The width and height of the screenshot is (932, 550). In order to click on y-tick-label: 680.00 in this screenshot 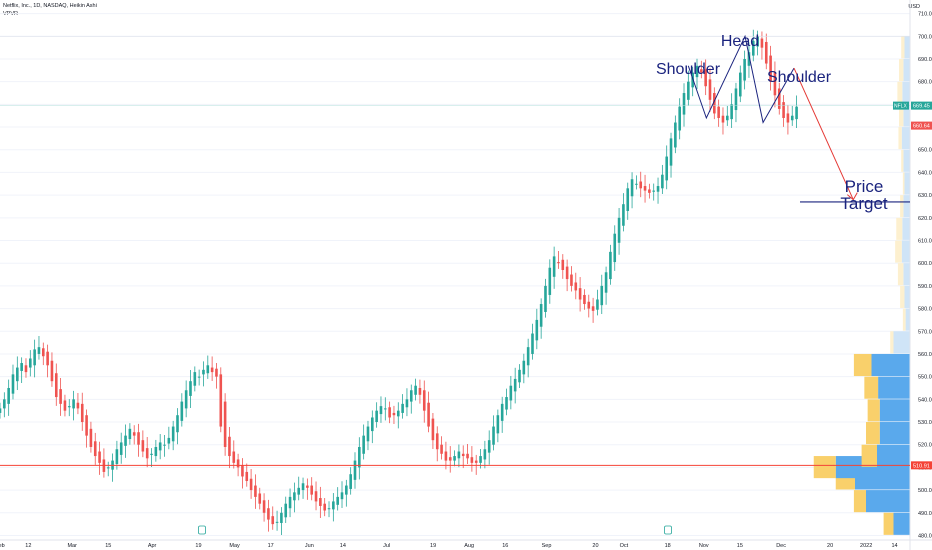, I will do `click(925, 83)`.